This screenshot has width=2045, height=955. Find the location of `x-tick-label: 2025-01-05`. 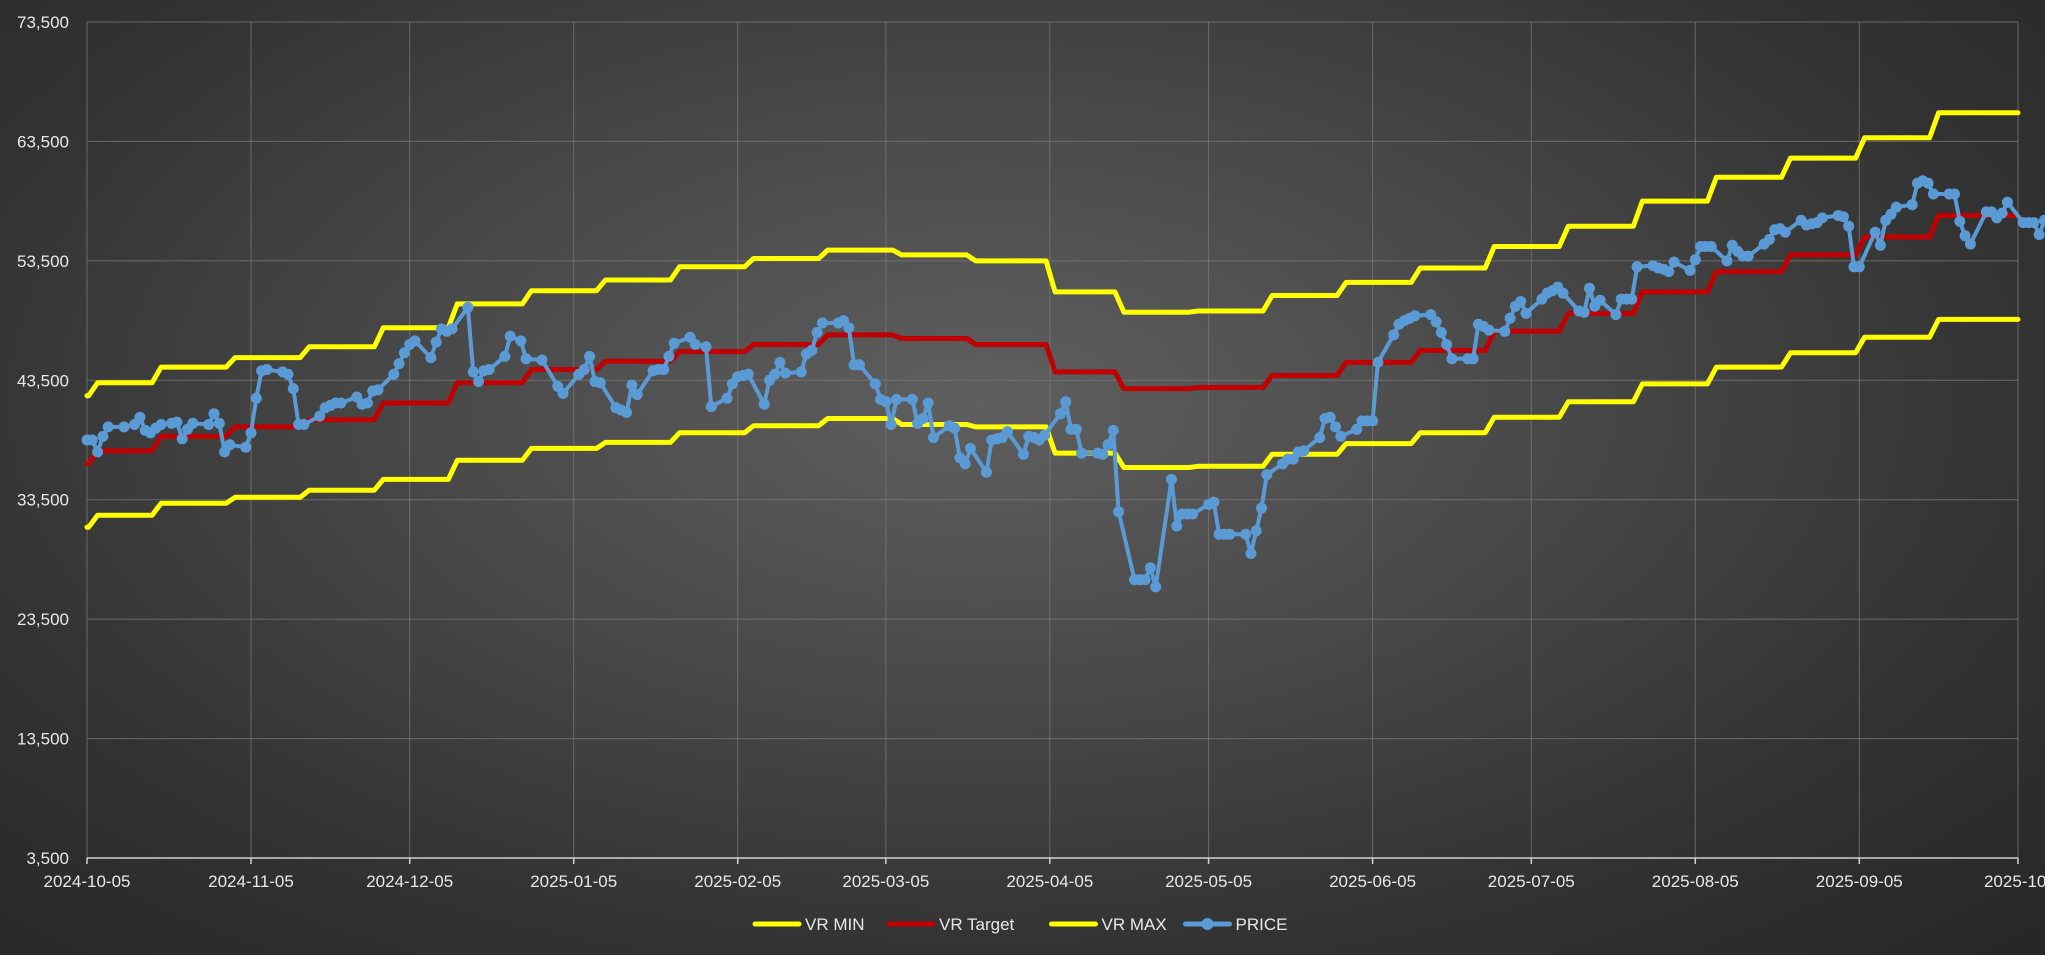

x-tick-label: 2025-01-05 is located at coordinates (573, 881).